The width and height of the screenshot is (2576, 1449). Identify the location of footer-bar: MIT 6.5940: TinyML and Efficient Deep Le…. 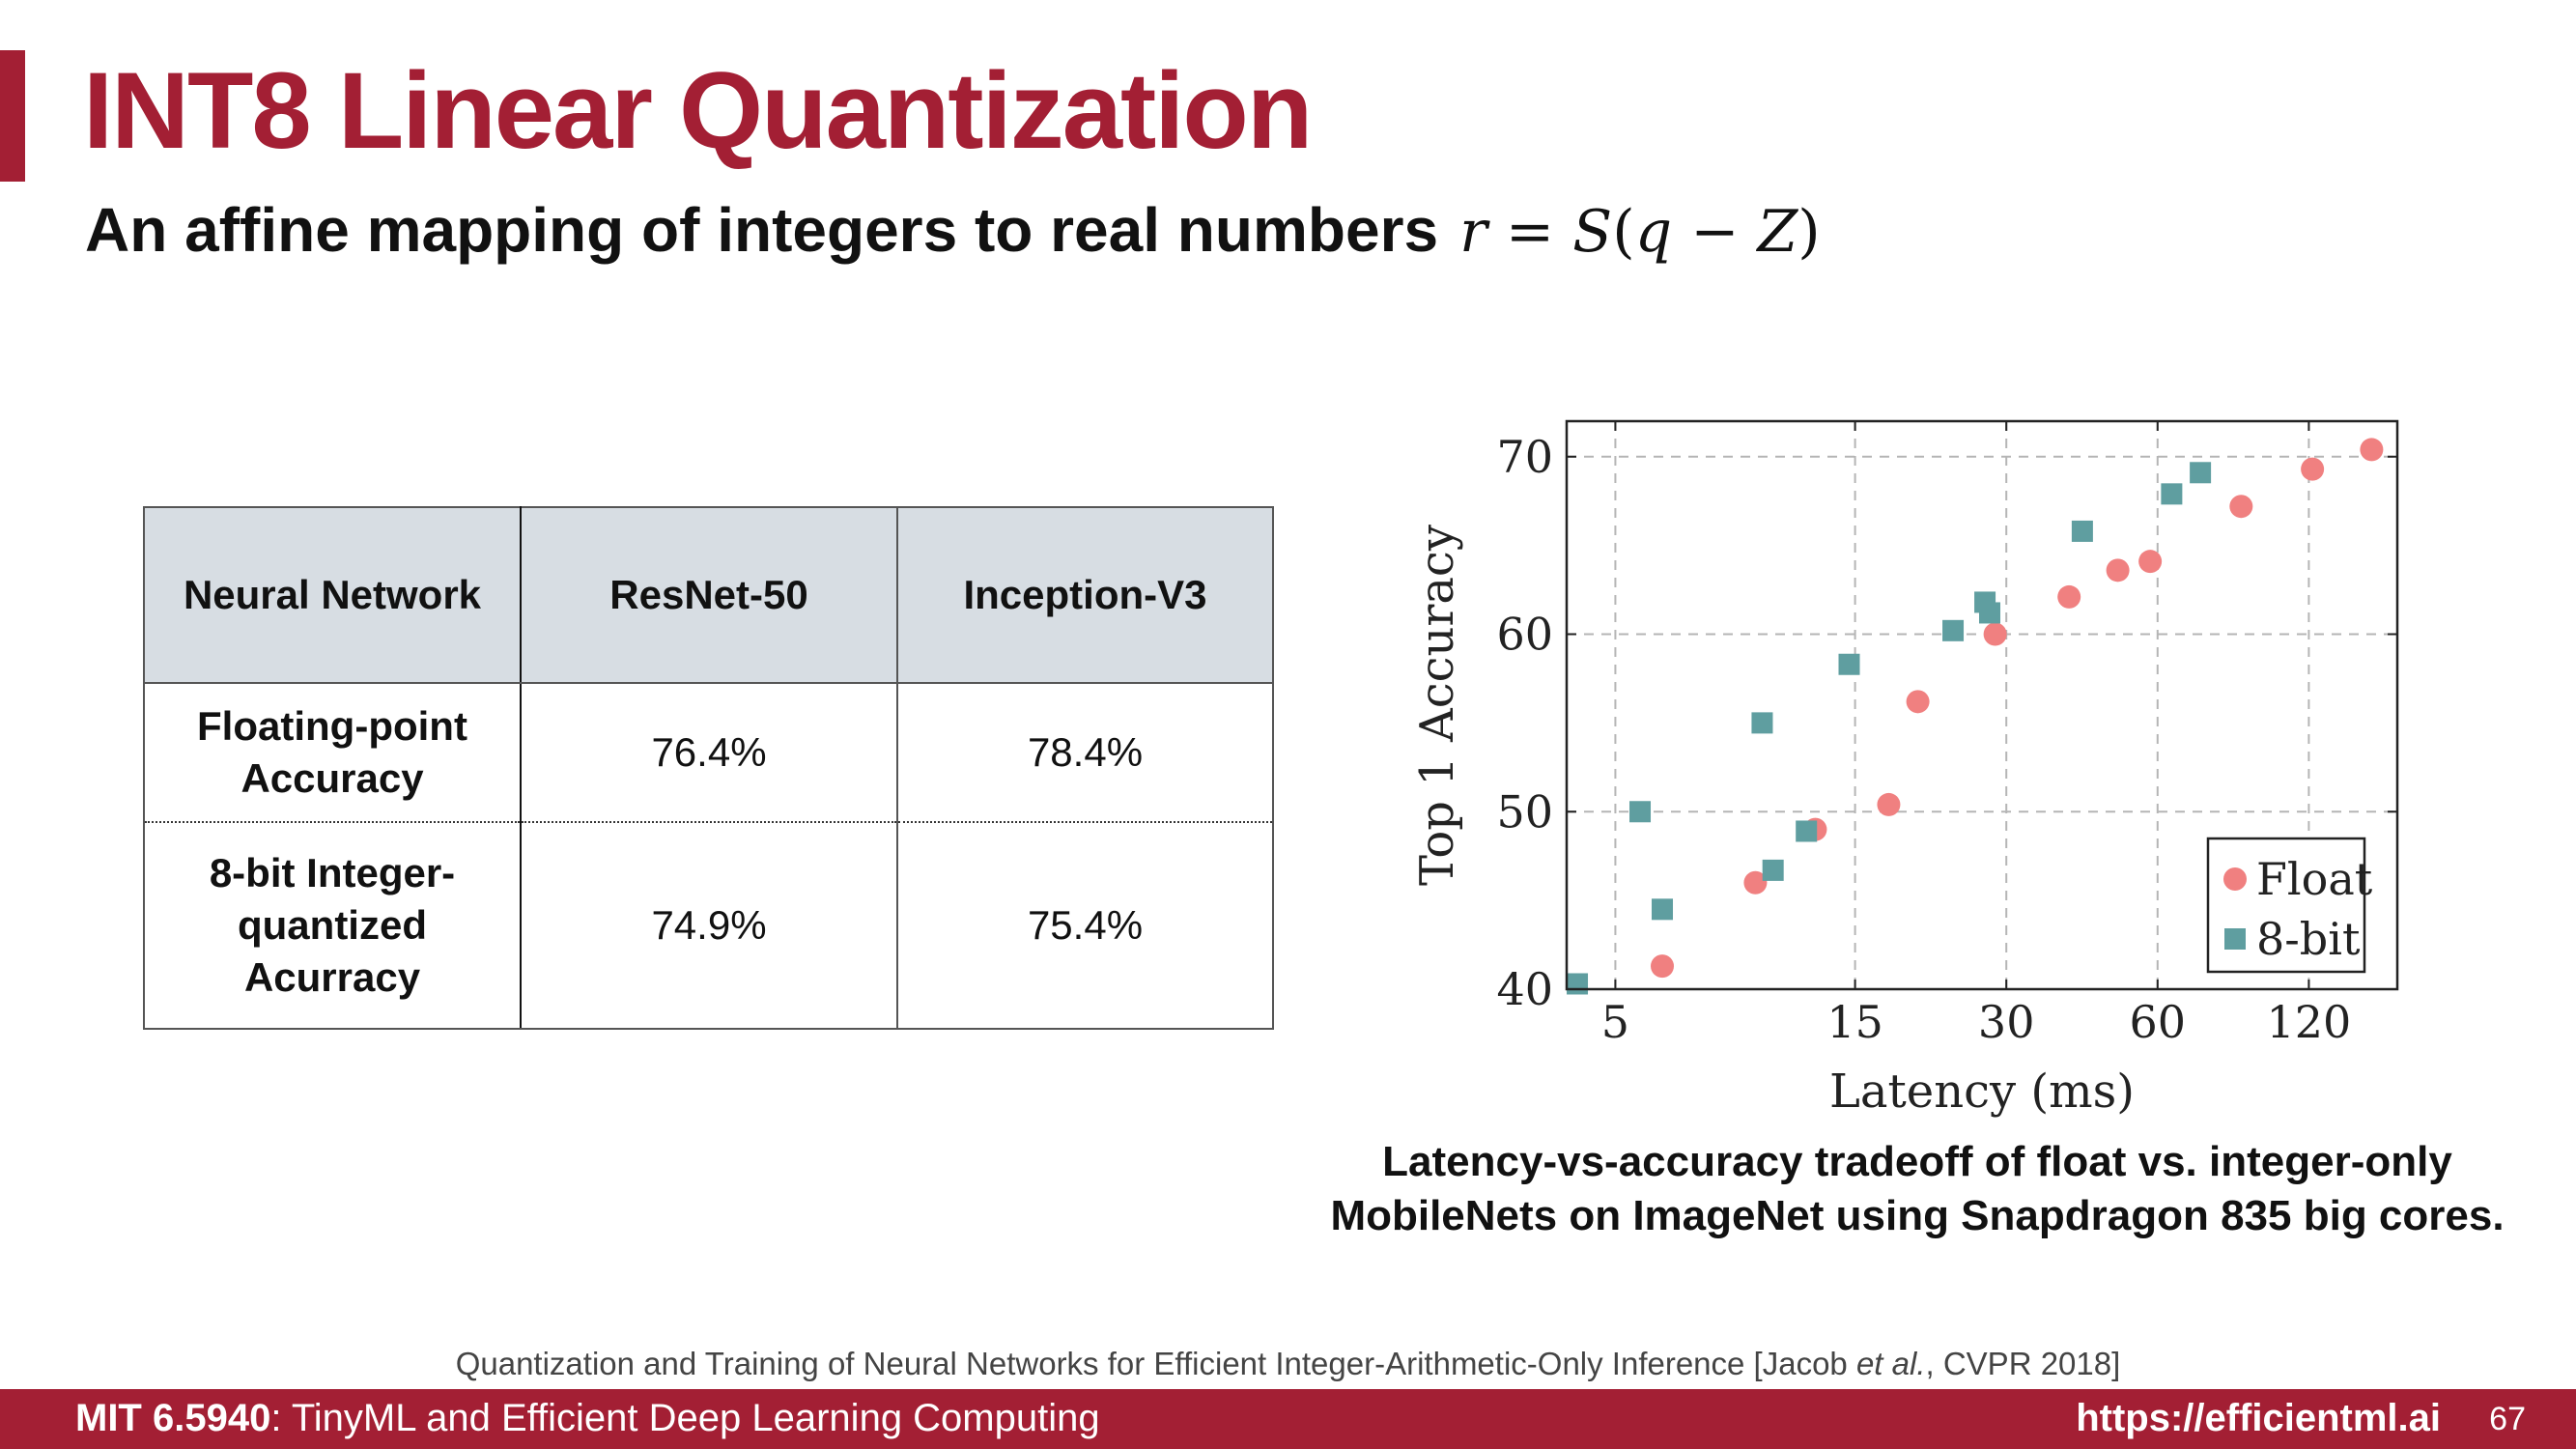
(1288, 1419).